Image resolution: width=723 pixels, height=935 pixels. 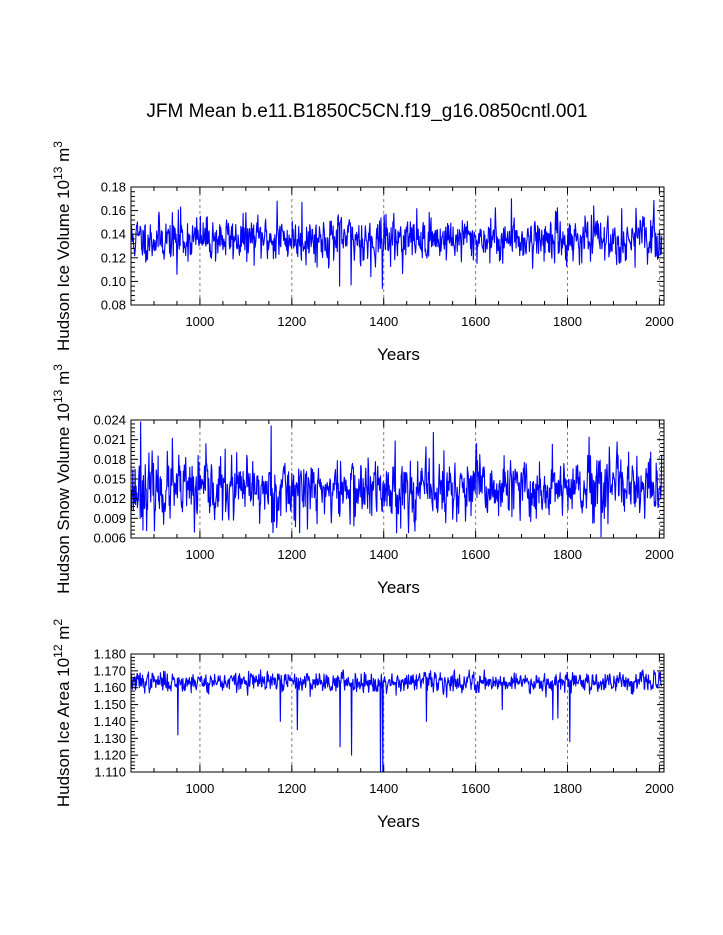 I want to click on y-tick-label: 0.12, so click(x=113, y=257).